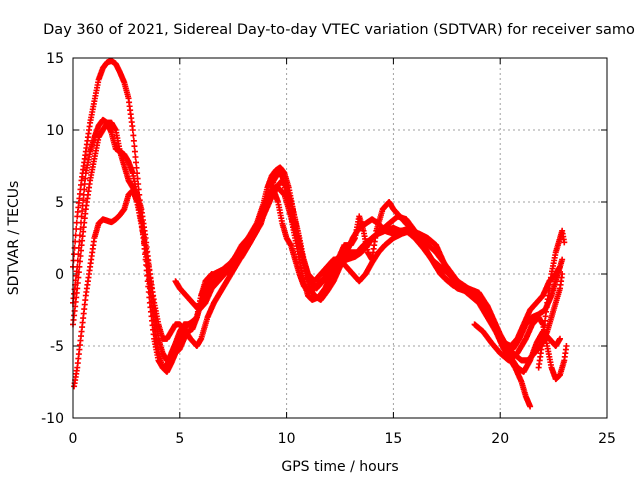 Image resolution: width=640 pixels, height=480 pixels. I want to click on x-tick-label: 5, so click(179, 439).